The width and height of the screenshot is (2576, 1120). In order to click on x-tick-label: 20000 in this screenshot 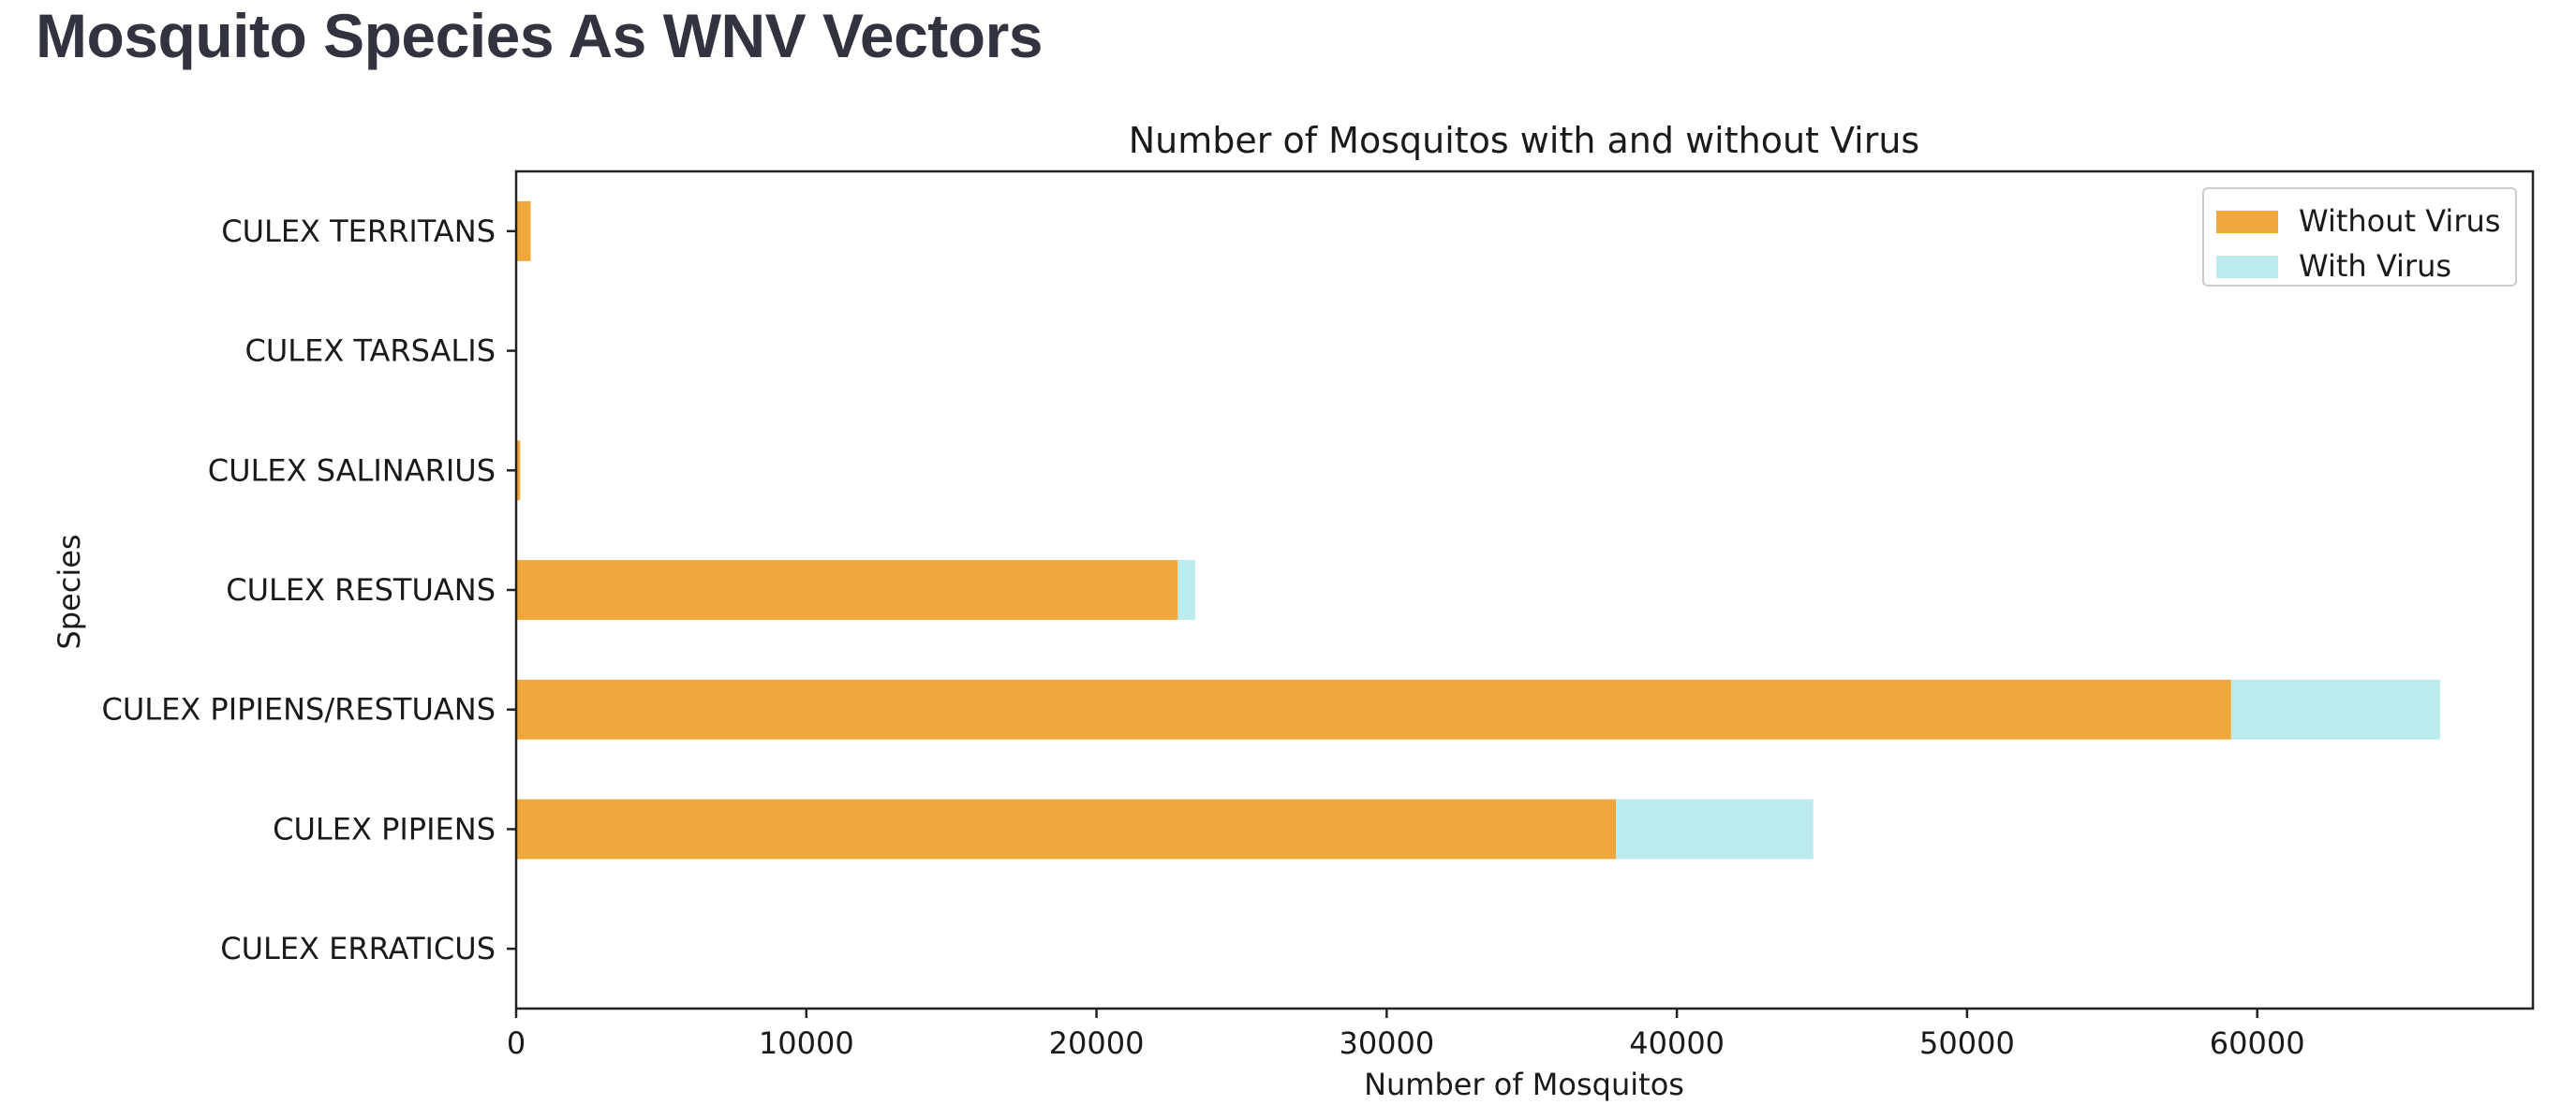, I will do `click(1097, 1043)`.